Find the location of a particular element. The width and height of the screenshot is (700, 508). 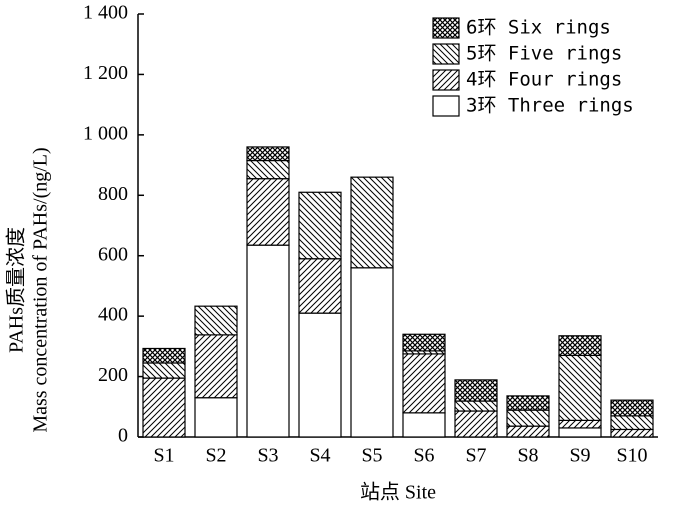

y-tick-label: 200 is located at coordinates (113, 375).